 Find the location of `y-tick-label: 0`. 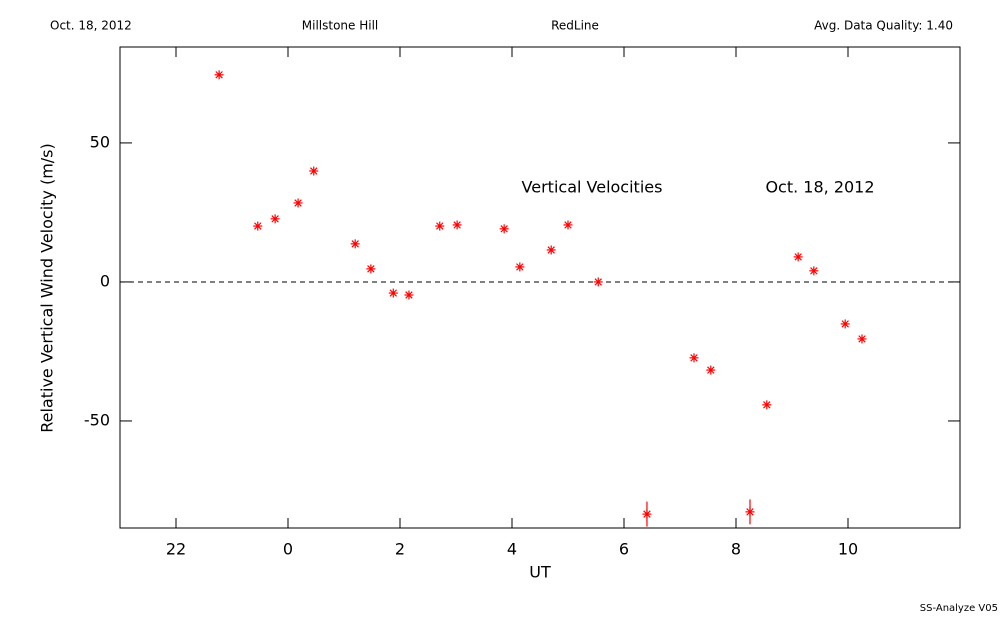

y-tick-label: 0 is located at coordinates (105, 280).